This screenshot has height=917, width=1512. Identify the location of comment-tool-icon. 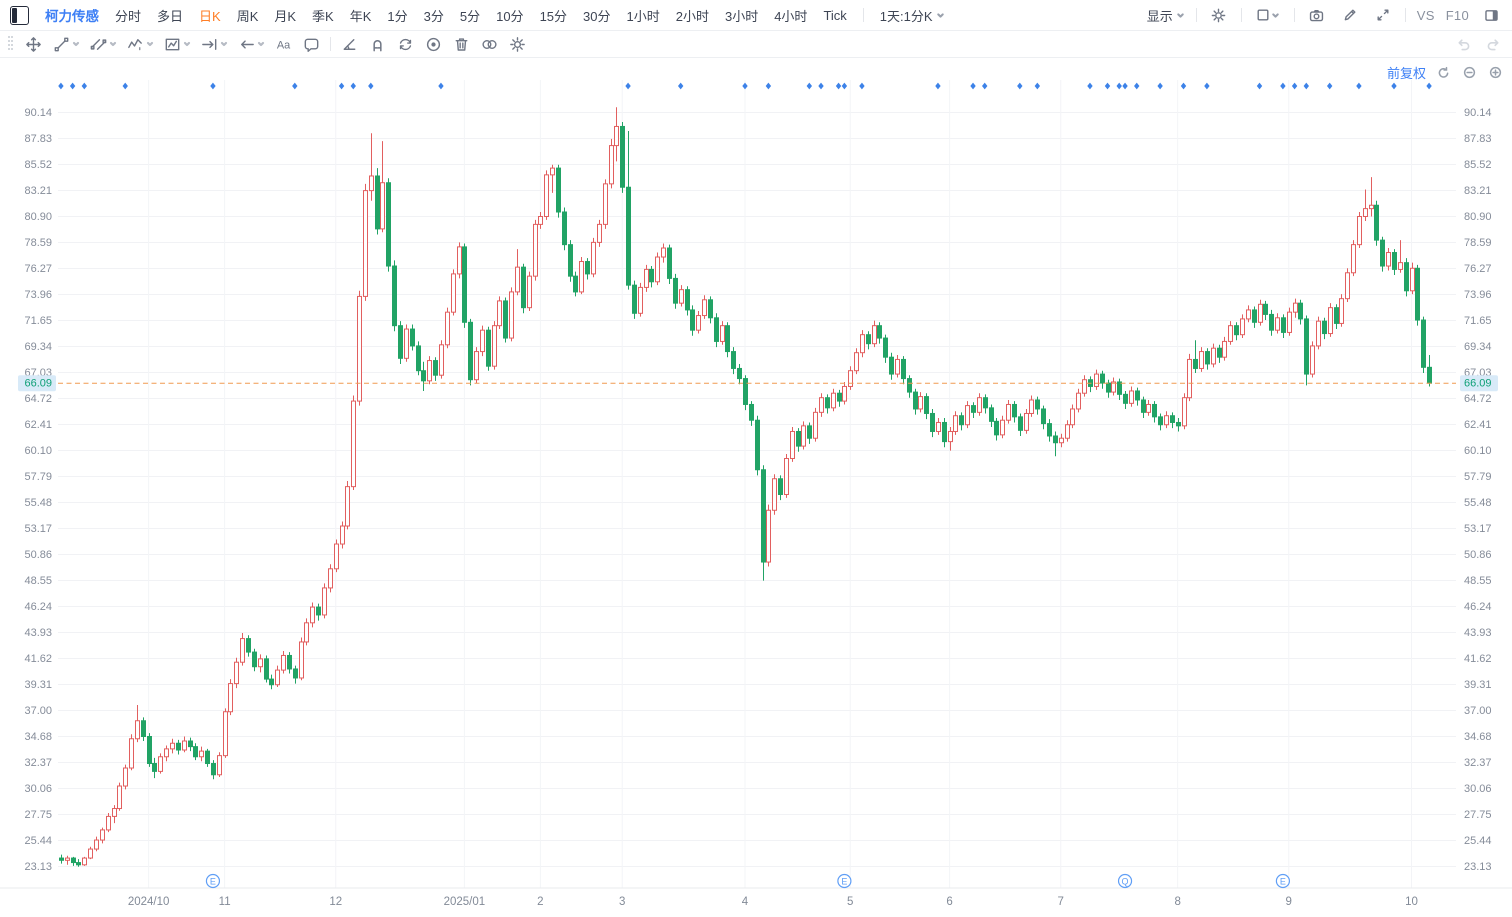
(311, 44).